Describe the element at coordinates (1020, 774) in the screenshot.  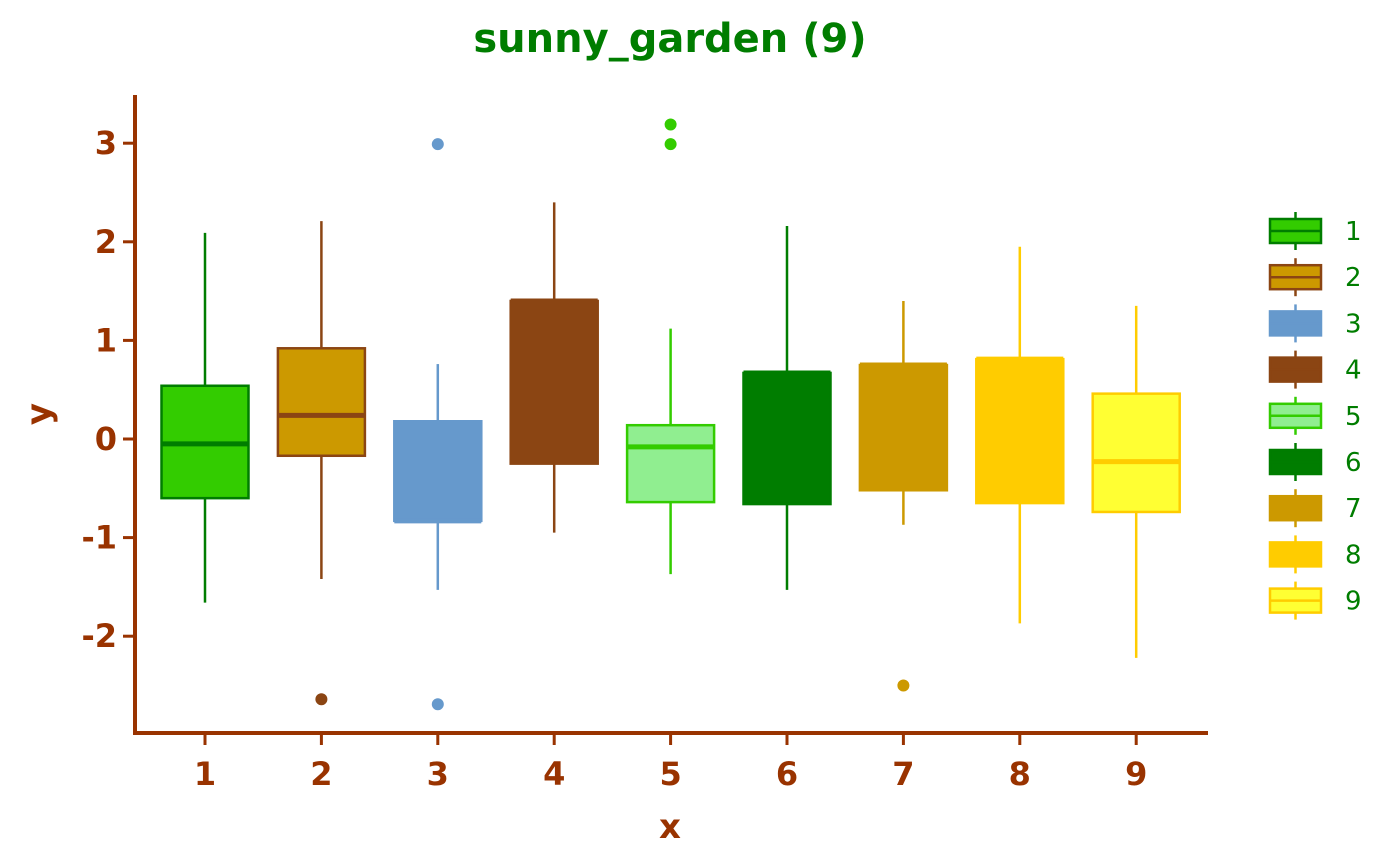
I see `x-tick-label: 8` at that location.